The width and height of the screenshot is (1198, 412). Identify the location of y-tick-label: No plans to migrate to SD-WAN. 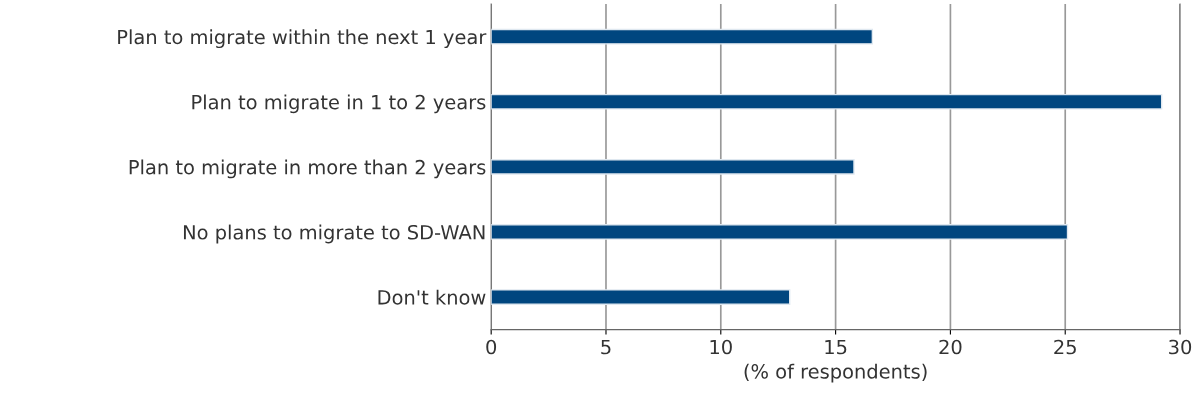
(334, 234).